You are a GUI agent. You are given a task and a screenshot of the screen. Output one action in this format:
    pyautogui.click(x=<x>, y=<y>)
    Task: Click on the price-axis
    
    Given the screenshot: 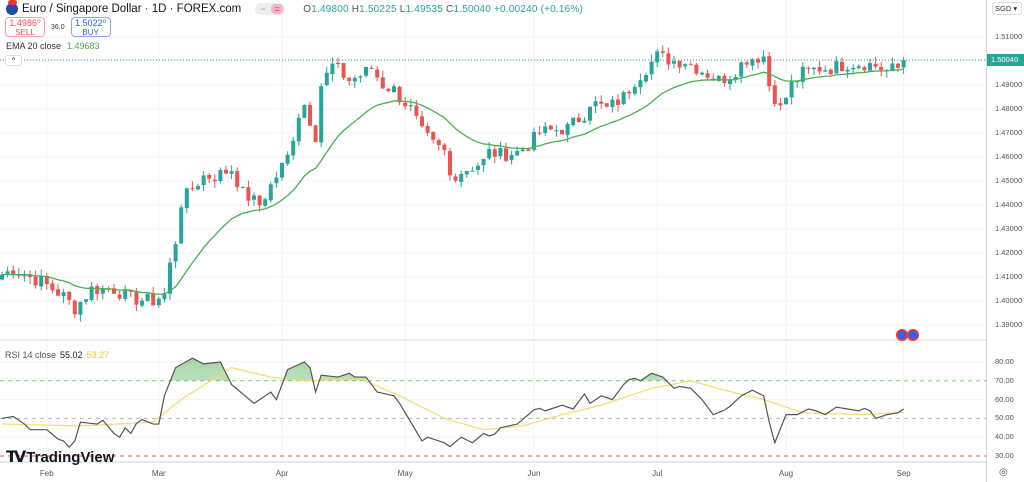 What is the action you would take?
    pyautogui.click(x=1005, y=241)
    